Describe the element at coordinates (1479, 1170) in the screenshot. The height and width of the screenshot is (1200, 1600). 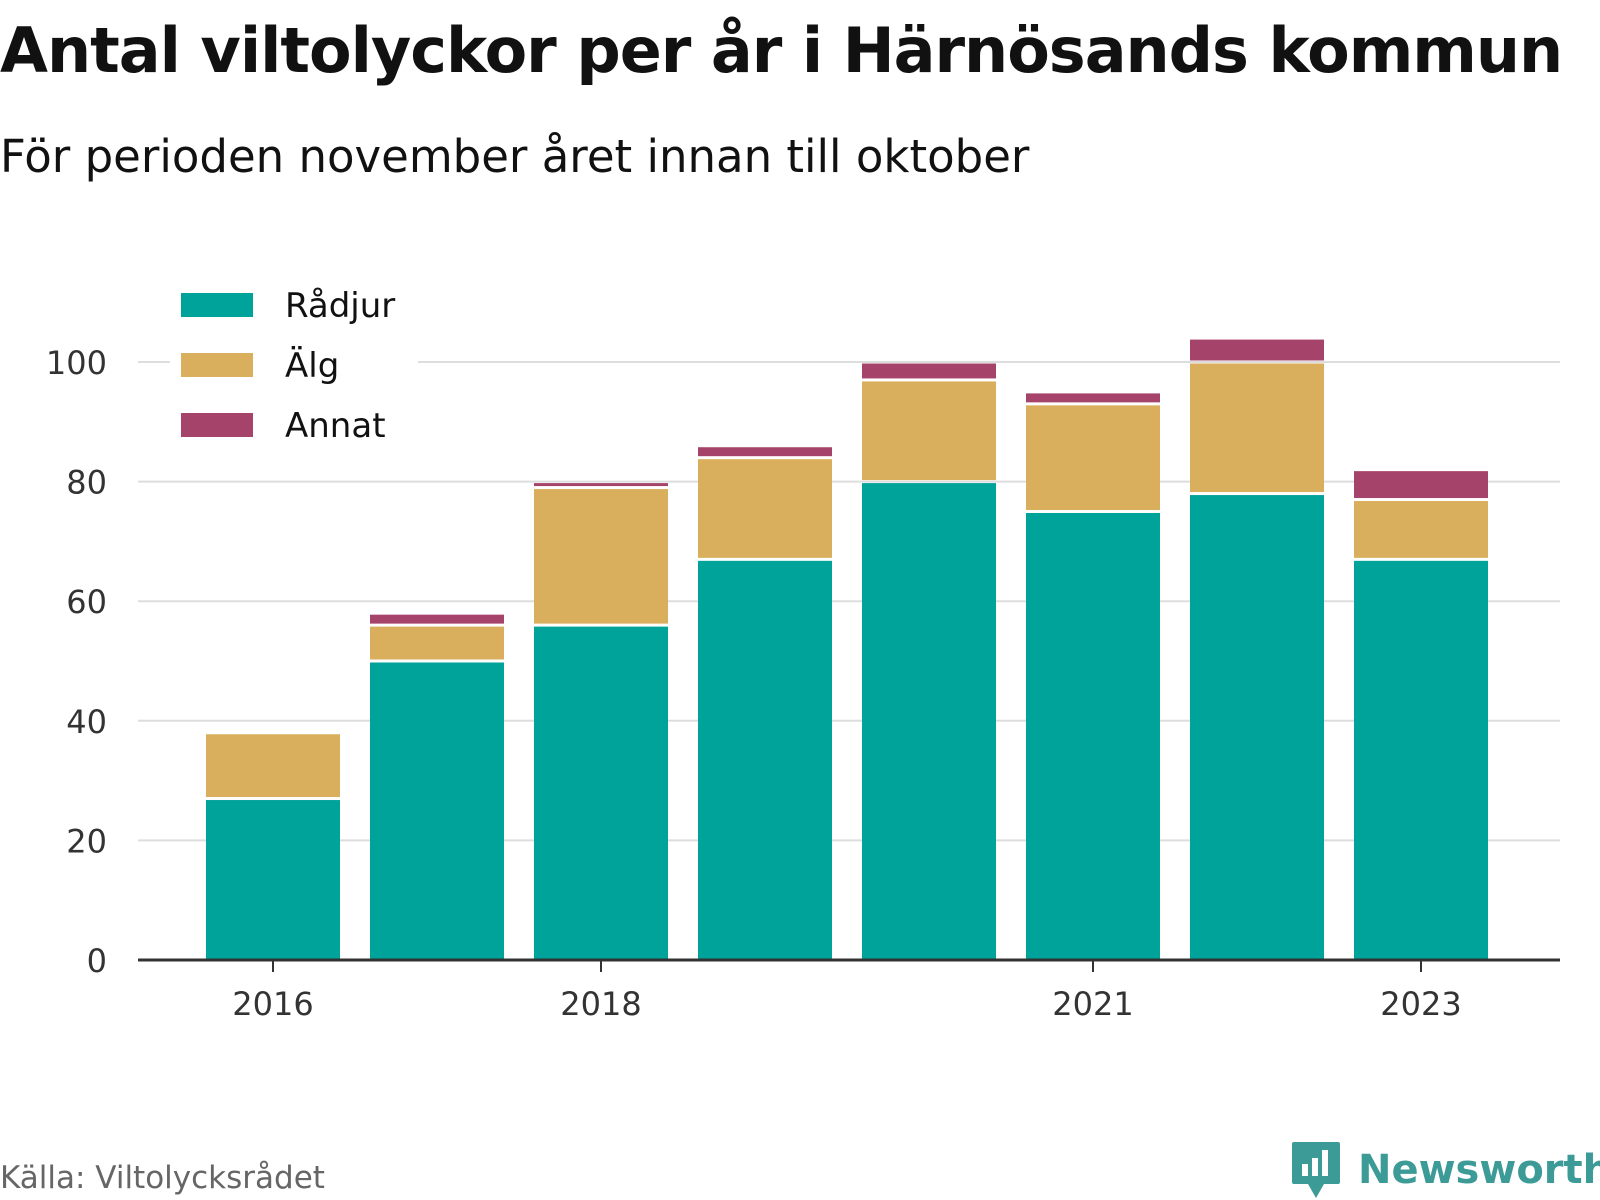
I see `brand-name: Newsworthy` at that location.